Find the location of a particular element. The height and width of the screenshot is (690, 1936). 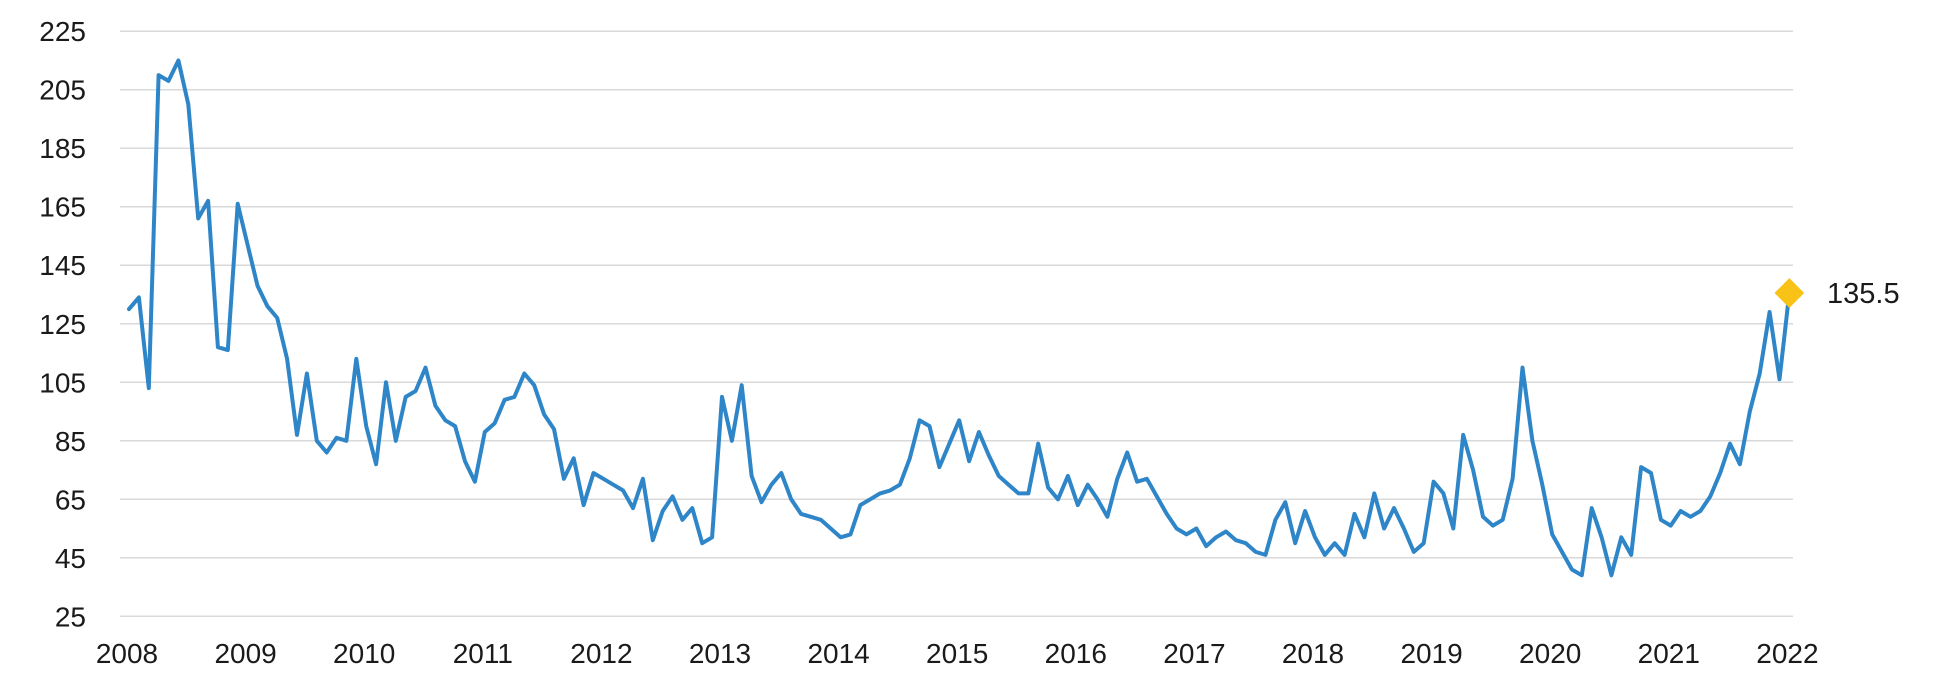

y-axis-tick-label: 205 is located at coordinates (62, 90).